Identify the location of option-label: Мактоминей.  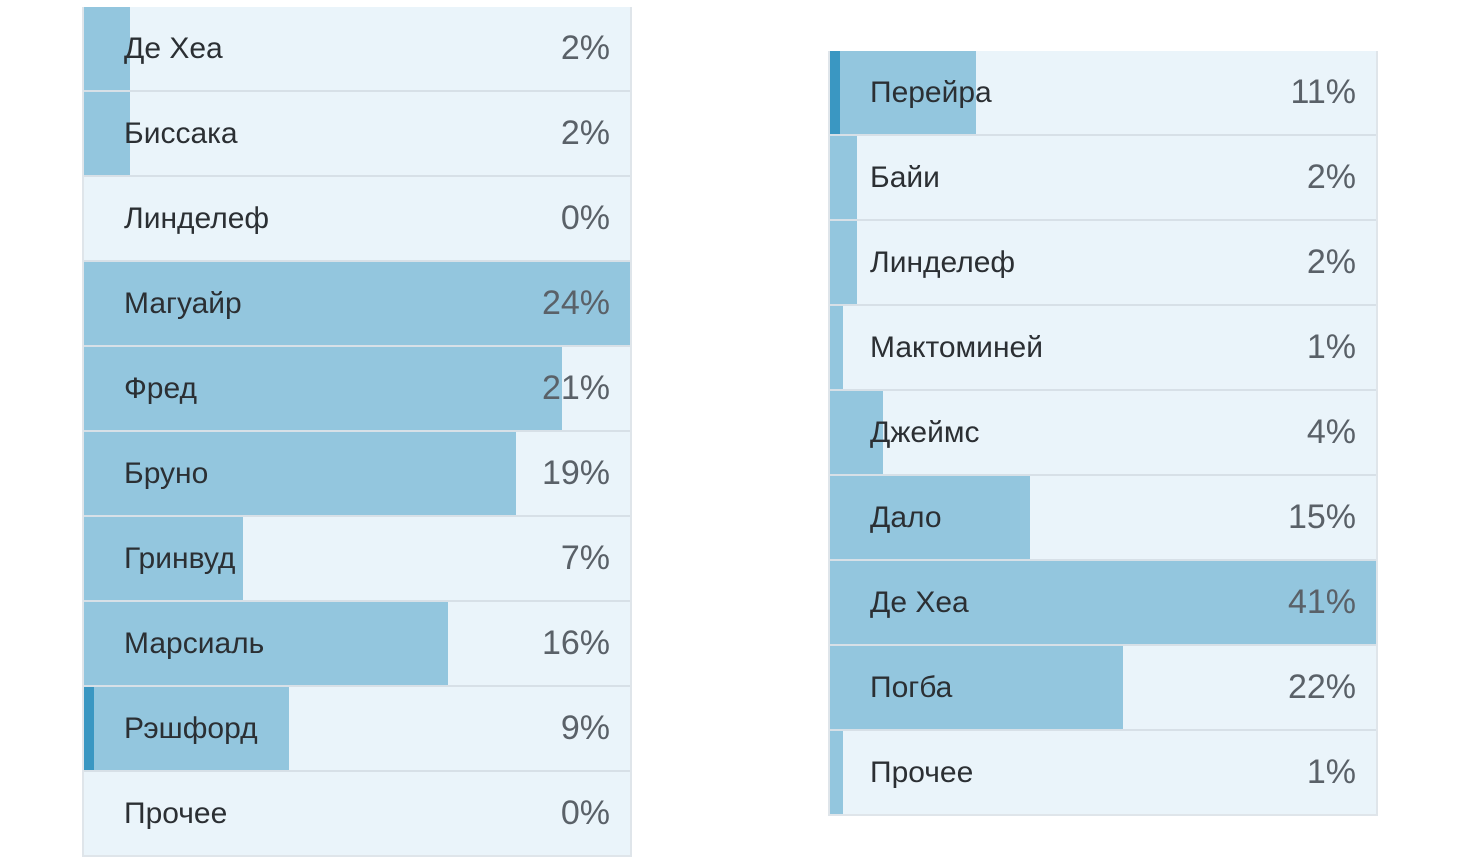
(956, 347).